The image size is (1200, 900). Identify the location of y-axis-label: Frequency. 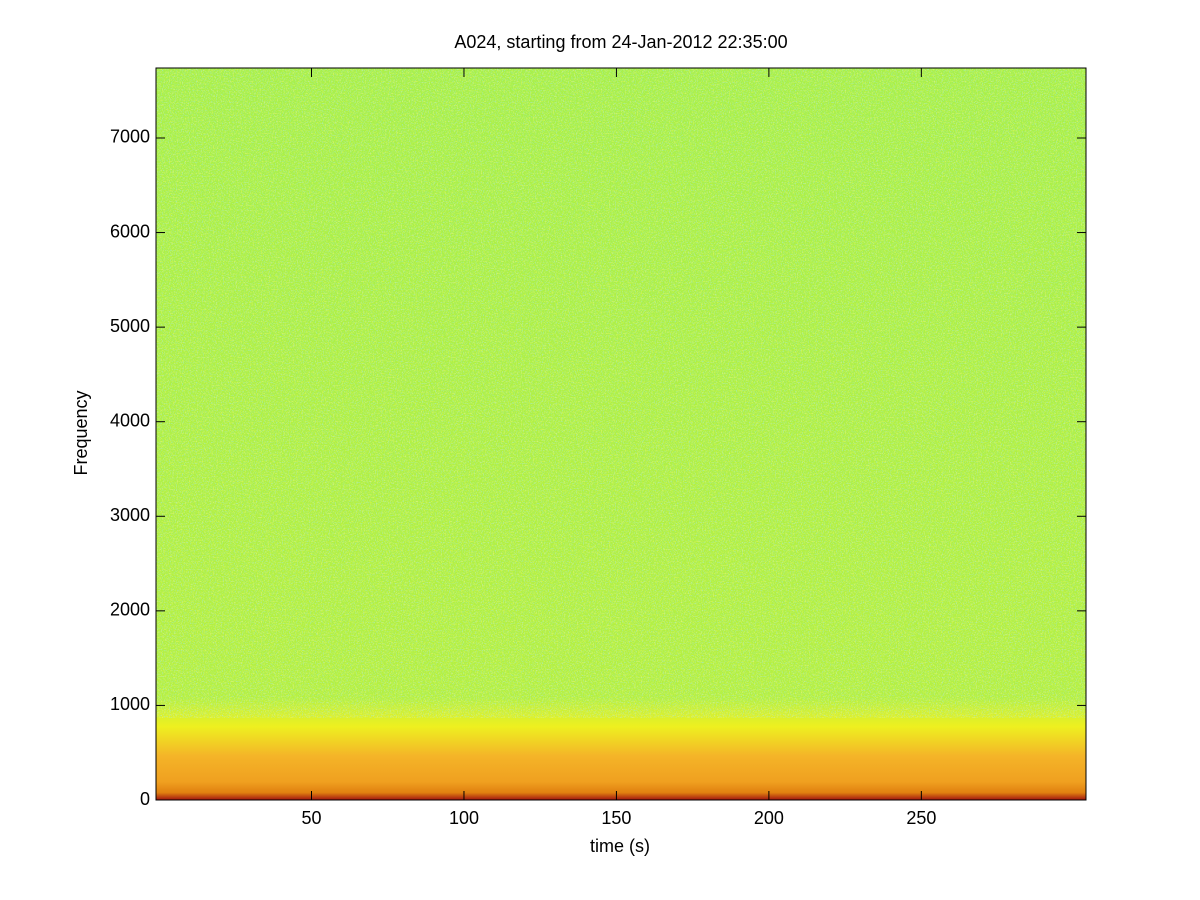
(81, 432).